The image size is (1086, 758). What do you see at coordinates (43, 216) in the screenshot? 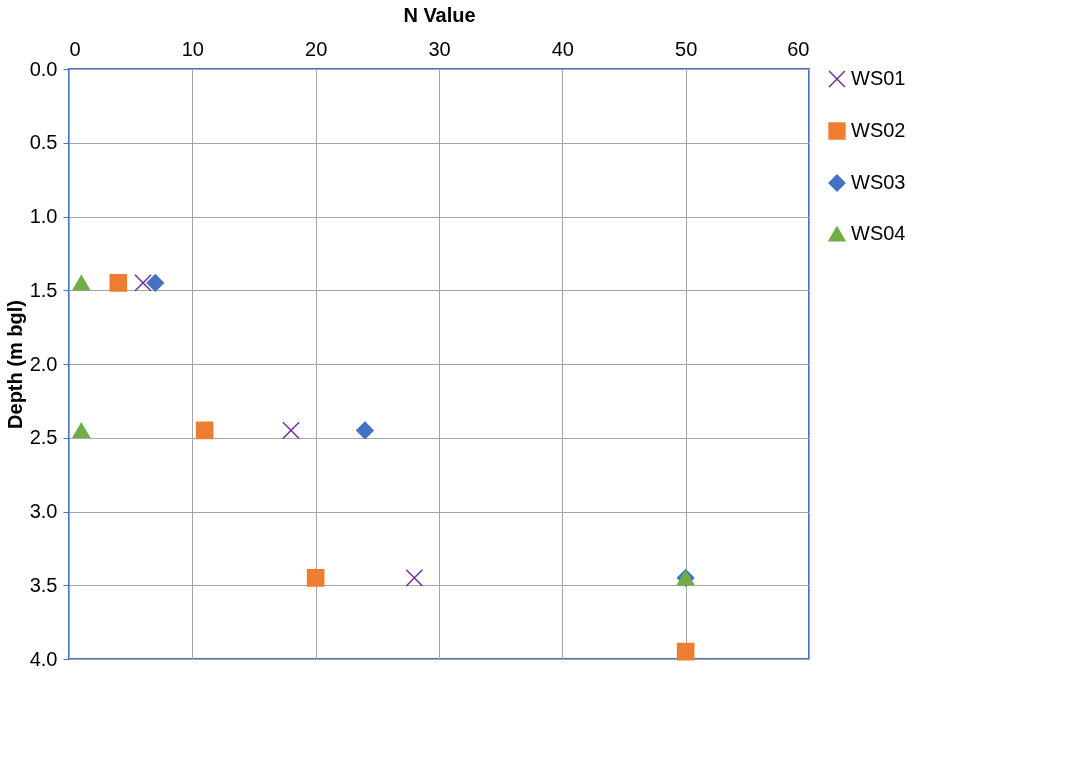
I see `y-tick-label: 1.0` at bounding box center [43, 216].